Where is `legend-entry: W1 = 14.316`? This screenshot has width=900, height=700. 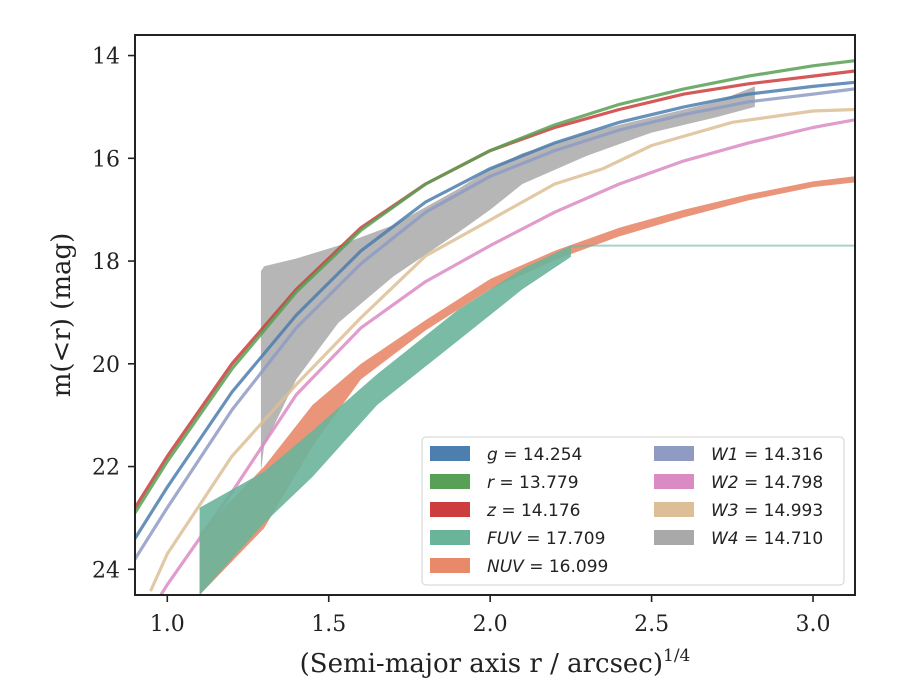
legend-entry: W1 = 14.316 is located at coordinates (767, 455).